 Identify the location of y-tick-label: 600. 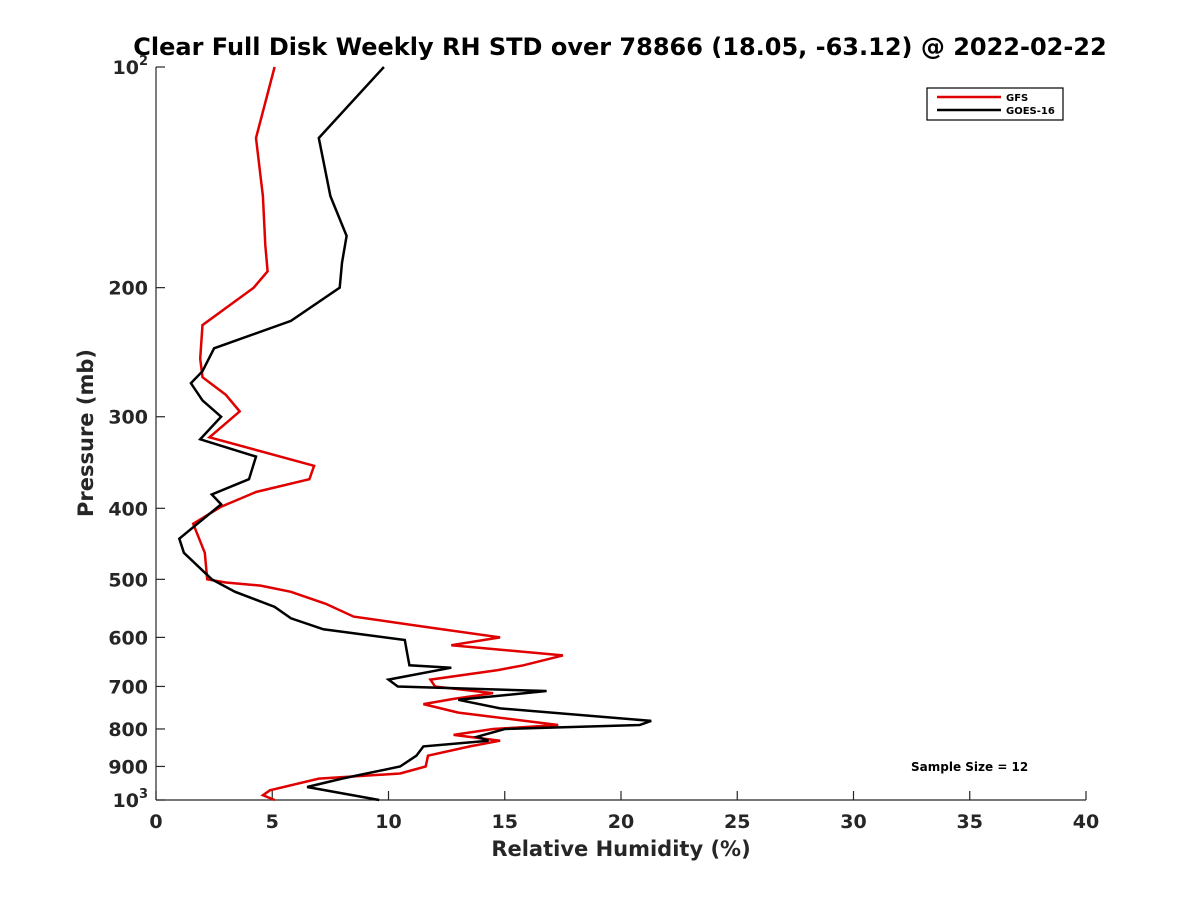
(128, 638).